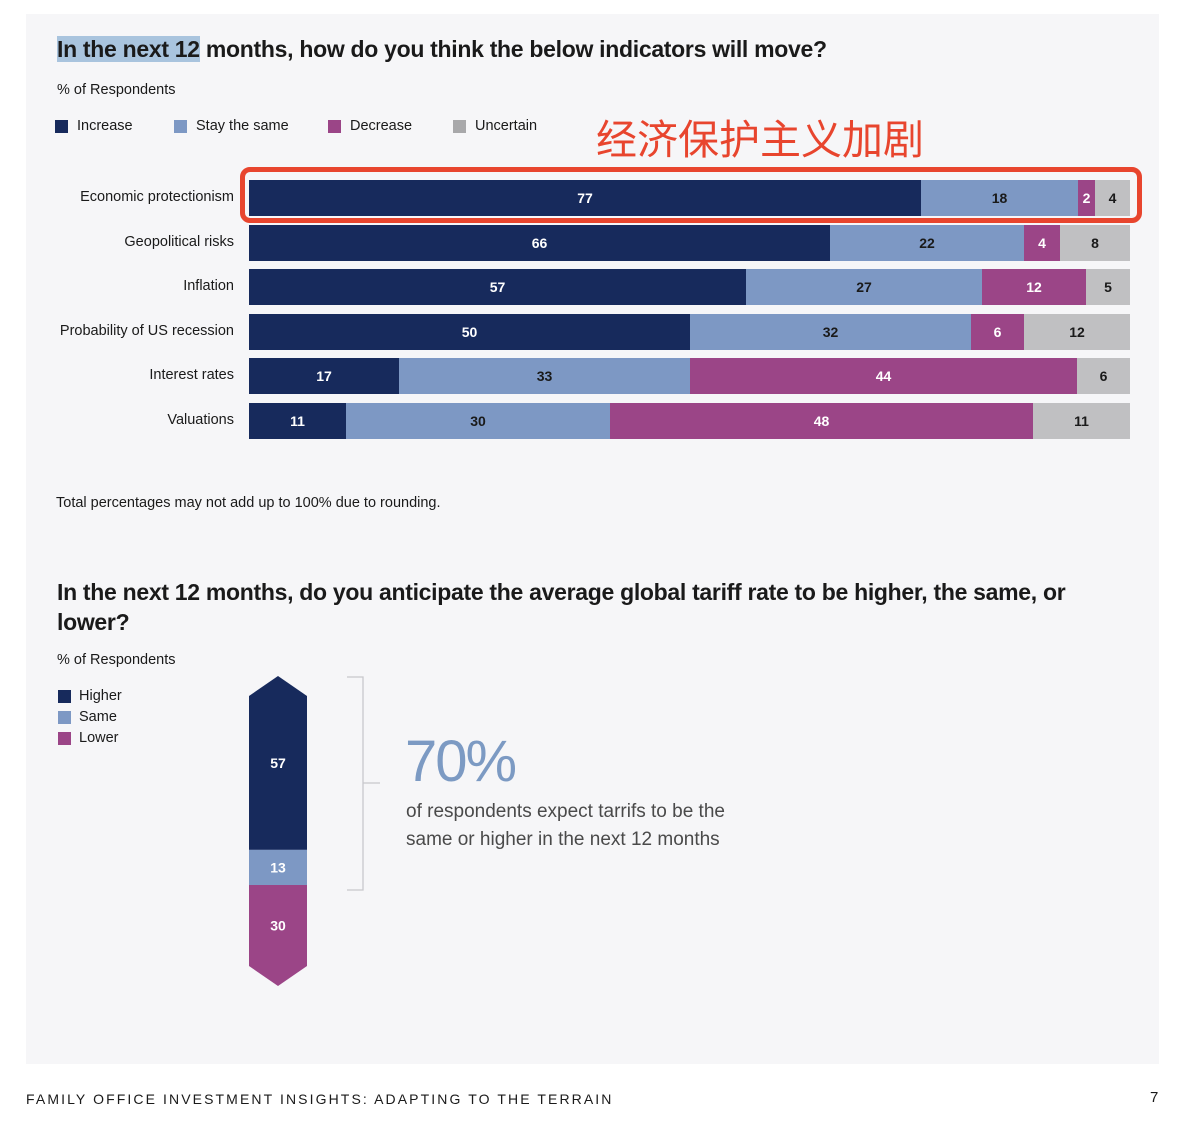 Image resolution: width=1200 pixels, height=1132 pixels. What do you see at coordinates (64, 738) in the screenshot?
I see `legend-swatch-lower` at bounding box center [64, 738].